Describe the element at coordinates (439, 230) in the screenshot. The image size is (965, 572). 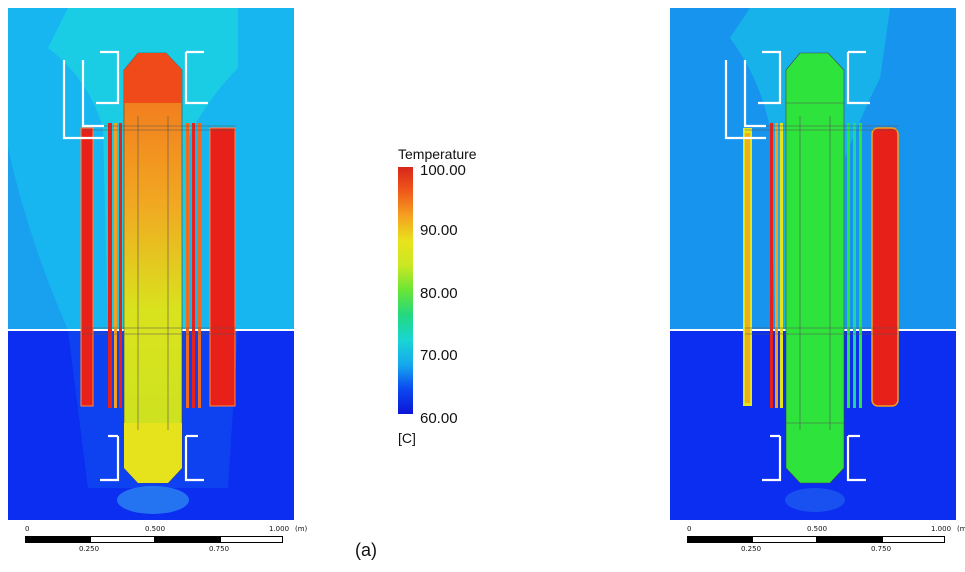
I see `legend-tick-90: 90.00` at that location.